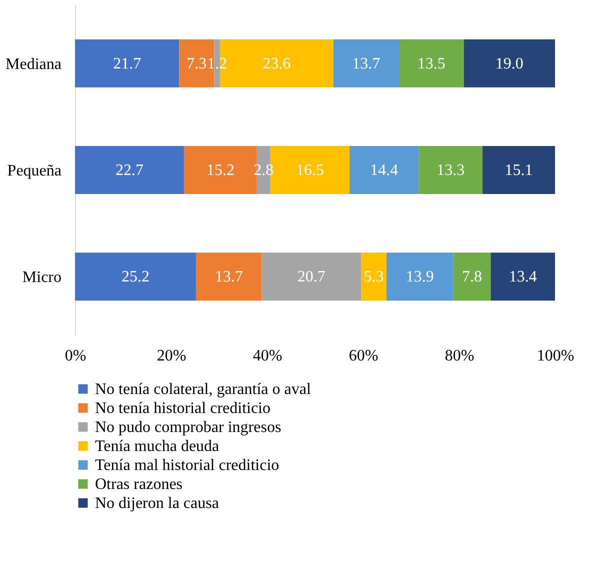  Describe the element at coordinates (196, 63) in the screenshot. I see `data-label: 7.3` at that location.